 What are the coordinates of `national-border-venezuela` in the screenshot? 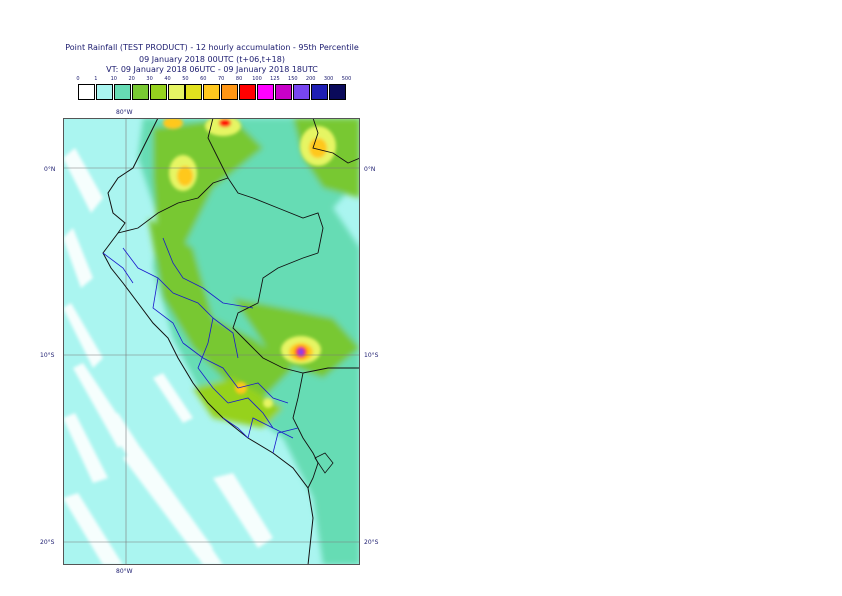 It's located at (336, 141).